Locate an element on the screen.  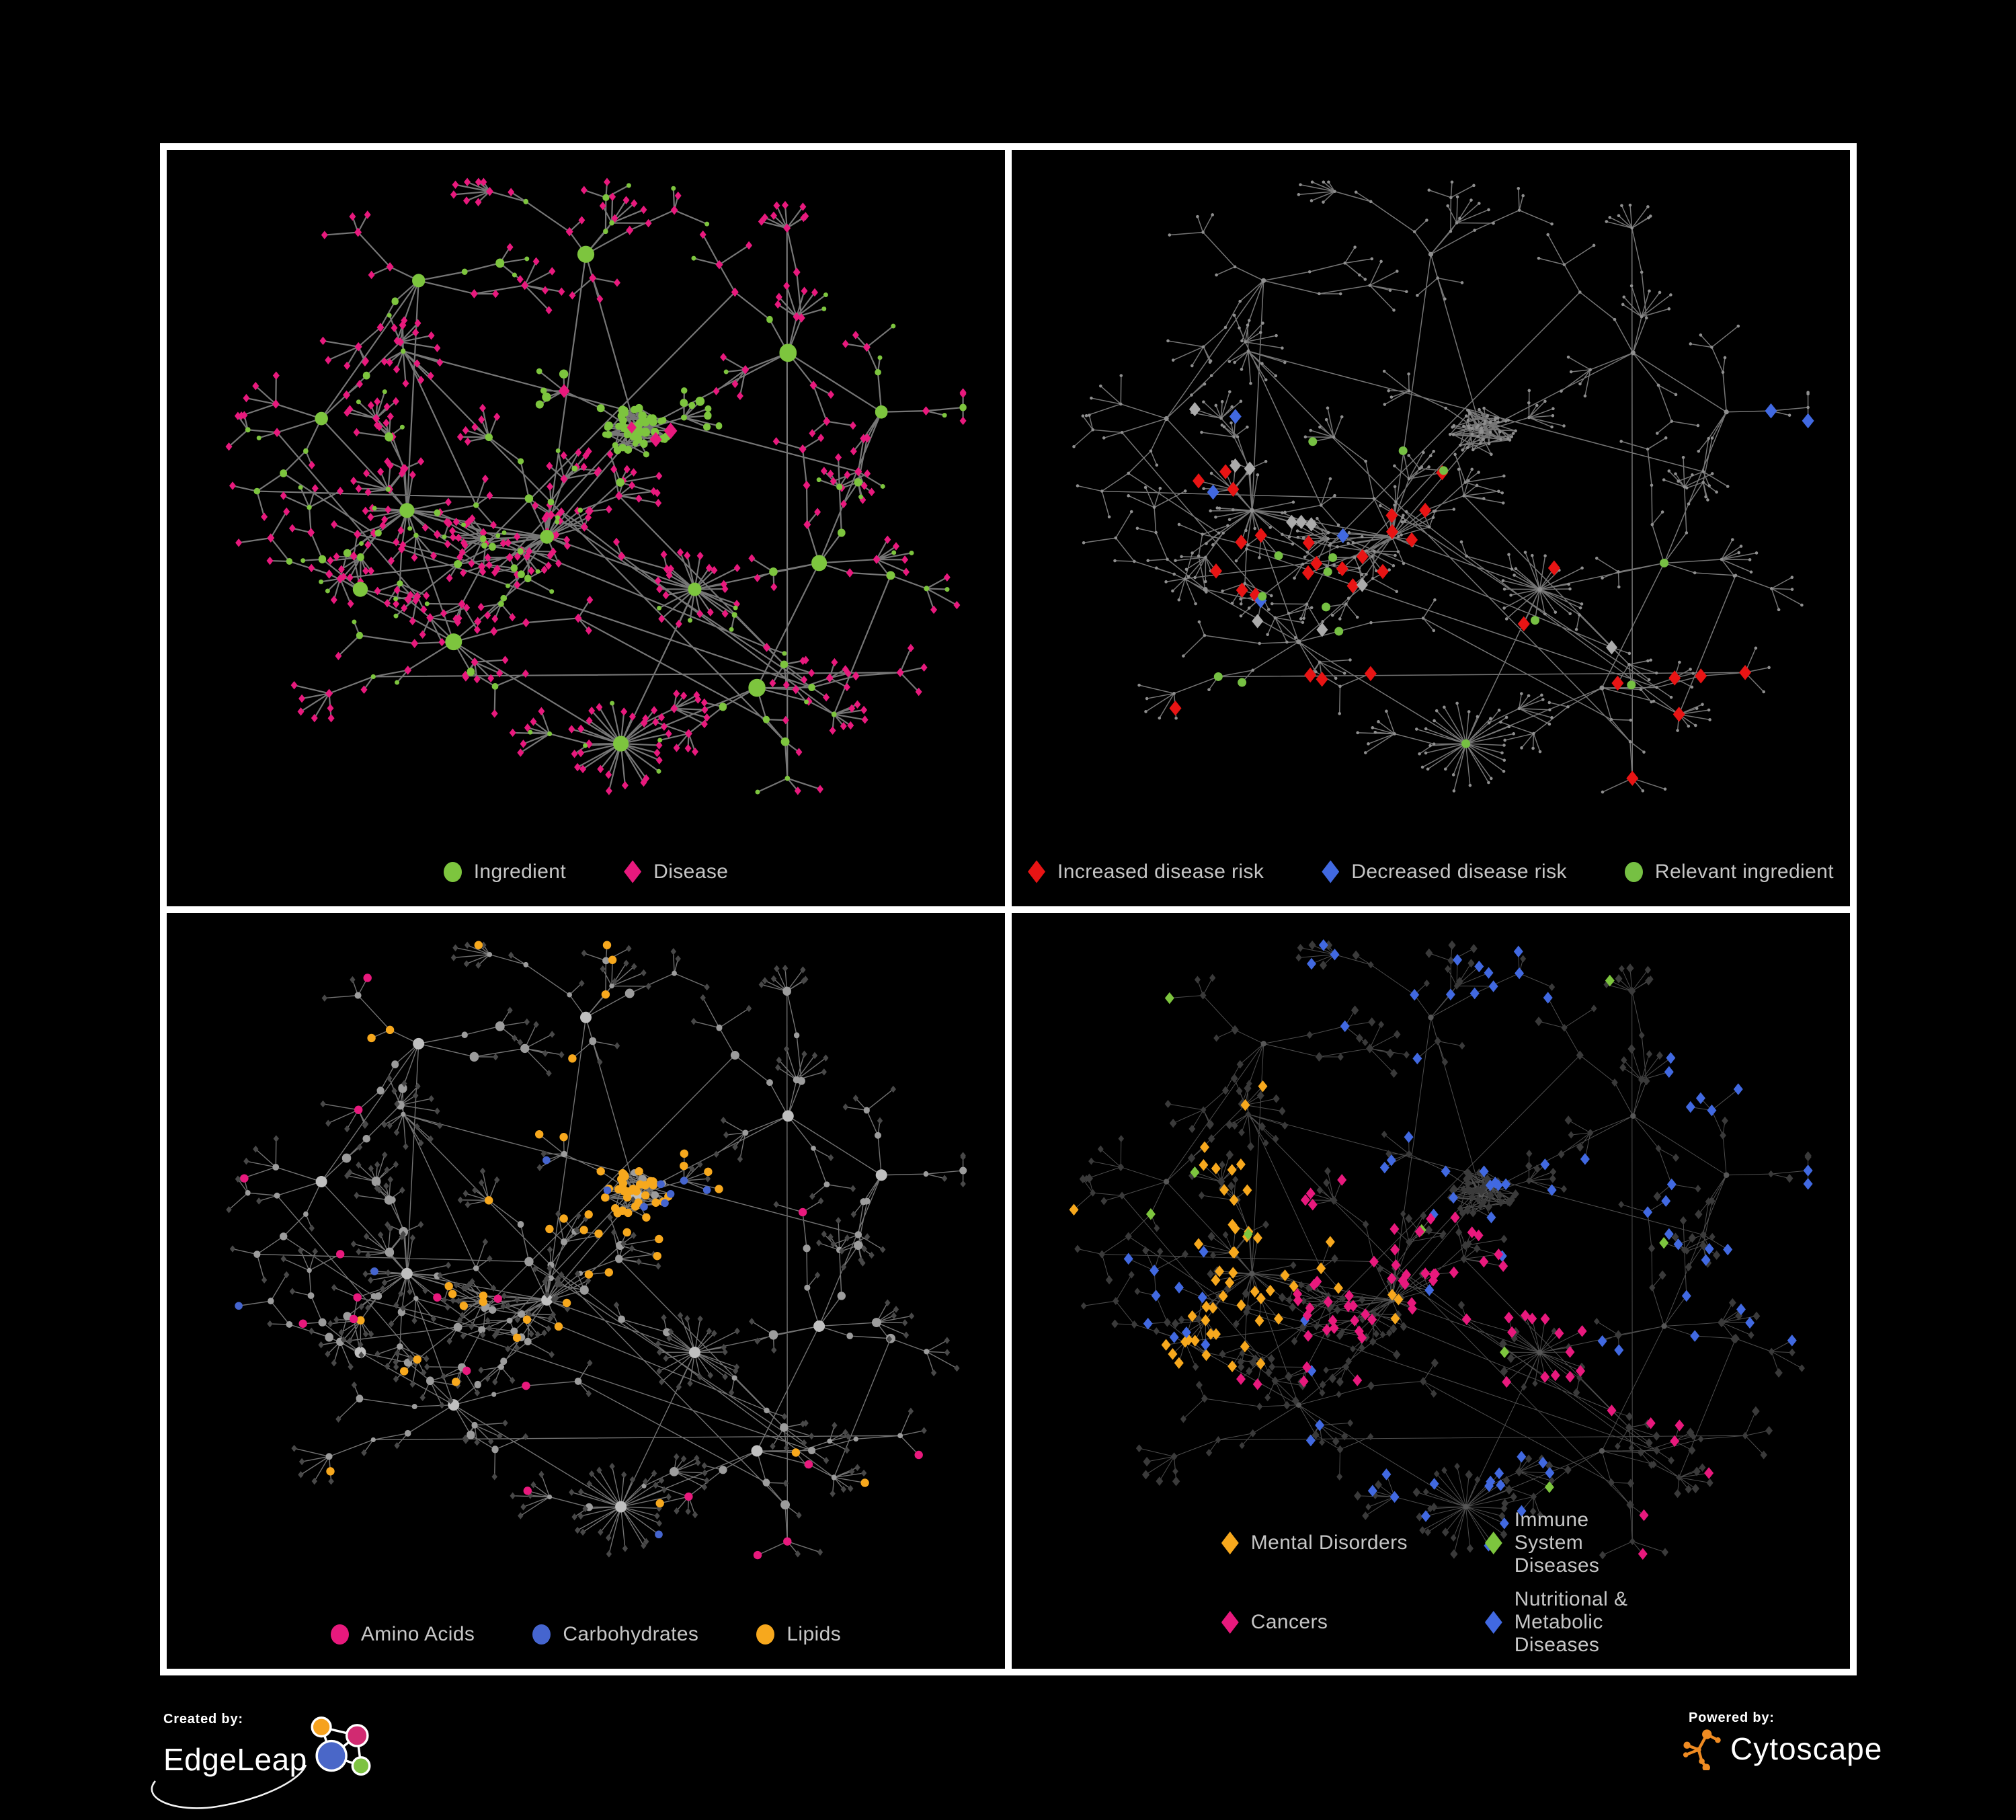
edgeleap-wordmark: EdgeLeap is located at coordinates (235, 1759).